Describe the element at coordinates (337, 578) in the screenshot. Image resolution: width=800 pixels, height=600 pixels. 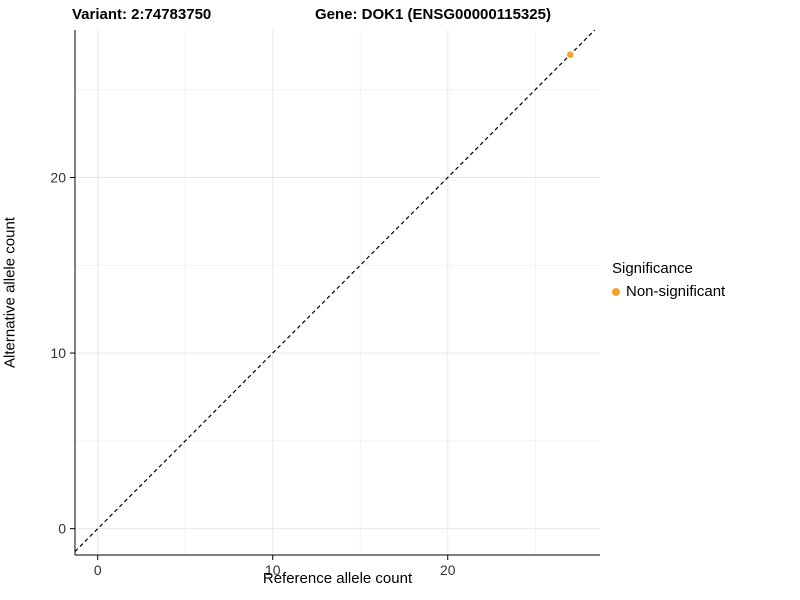
I see `x-axis-title: Reference allele count` at that location.